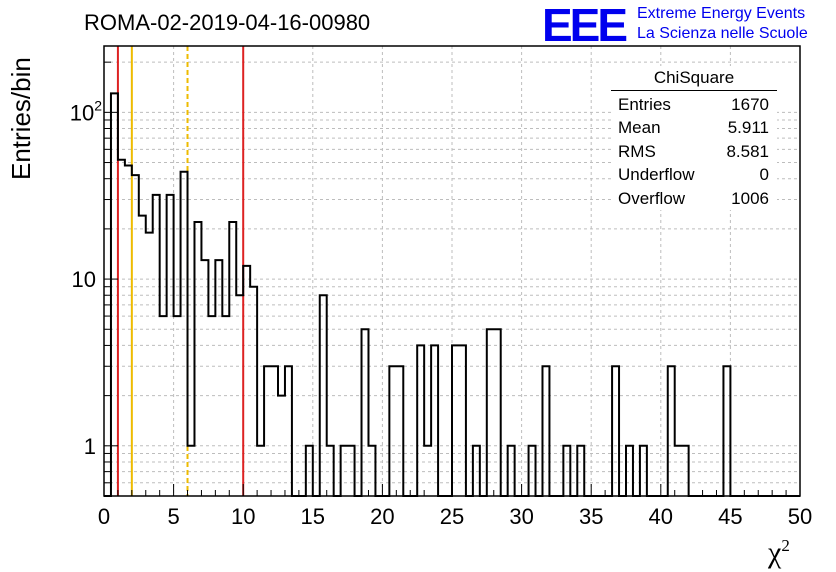 The width and height of the screenshot is (836, 572). What do you see at coordinates (764, 175) in the screenshot?
I see `stats-value: 0` at bounding box center [764, 175].